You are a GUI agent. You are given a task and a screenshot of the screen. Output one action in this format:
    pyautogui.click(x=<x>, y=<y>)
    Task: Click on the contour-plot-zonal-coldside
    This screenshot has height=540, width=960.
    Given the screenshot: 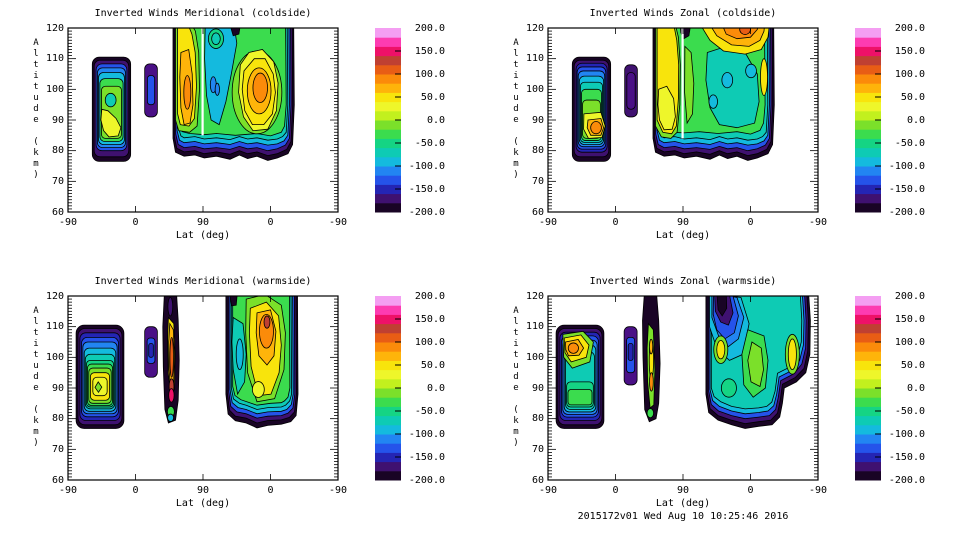 What is the action you would take?
    pyautogui.click(x=714, y=120)
    